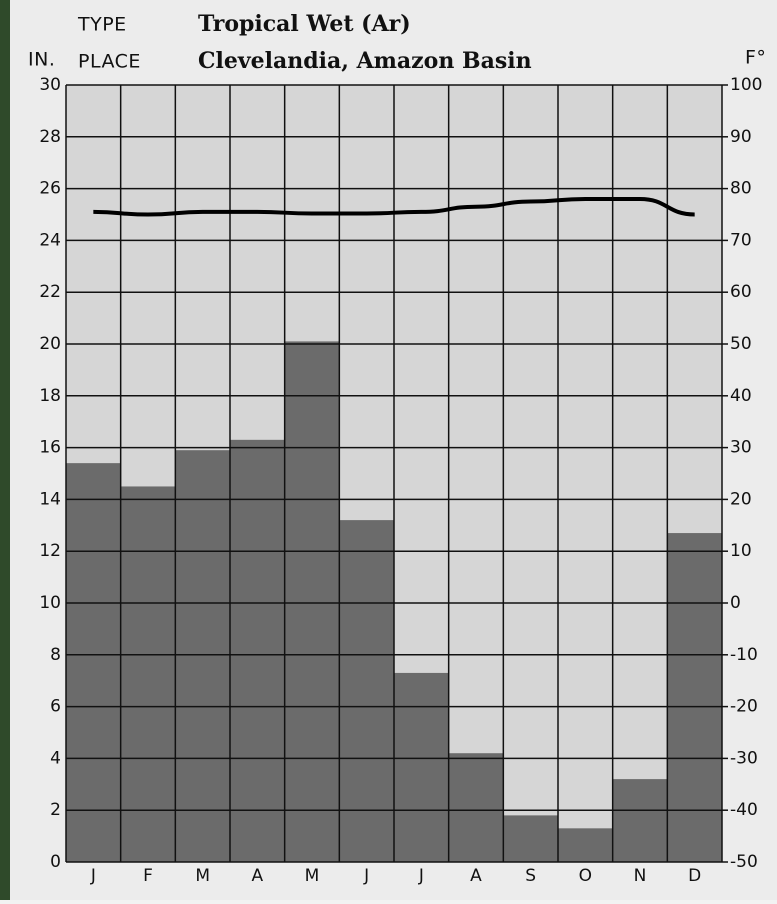 This screenshot has width=777, height=904. I want to click on y-tick-label: 16, so click(50, 448).